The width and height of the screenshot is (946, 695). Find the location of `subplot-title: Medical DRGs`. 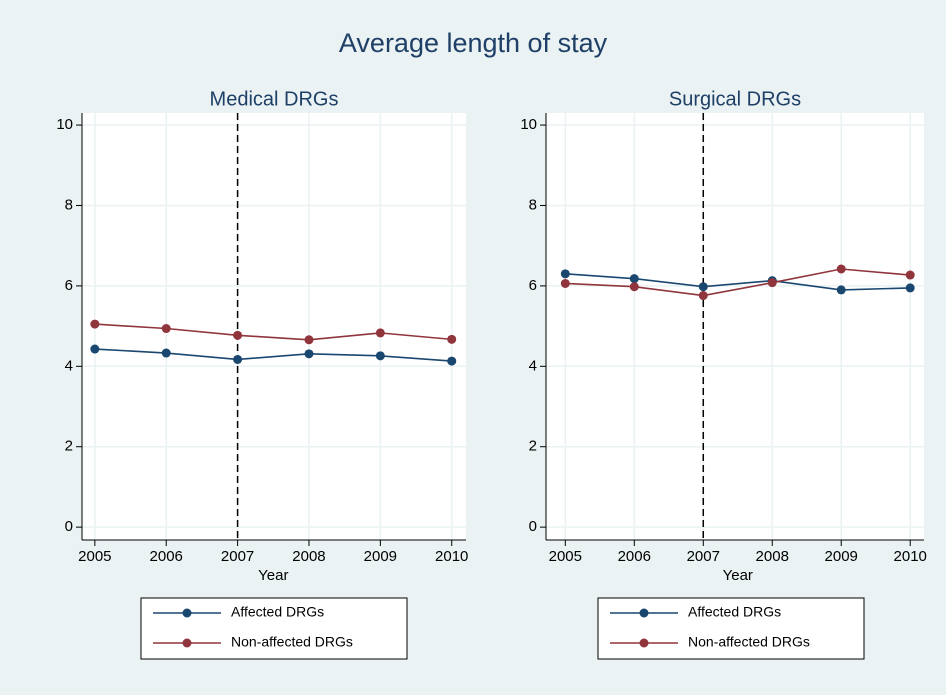

subplot-title: Medical DRGs is located at coordinates (274, 99).